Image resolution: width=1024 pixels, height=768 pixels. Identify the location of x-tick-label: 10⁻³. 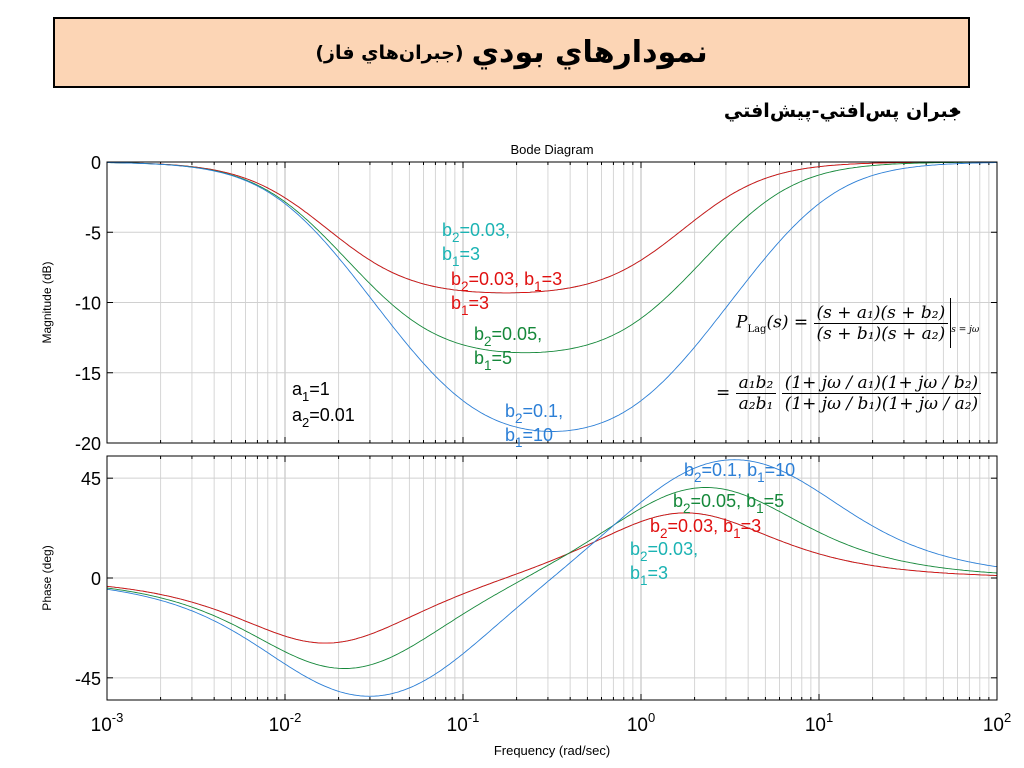
(107, 723).